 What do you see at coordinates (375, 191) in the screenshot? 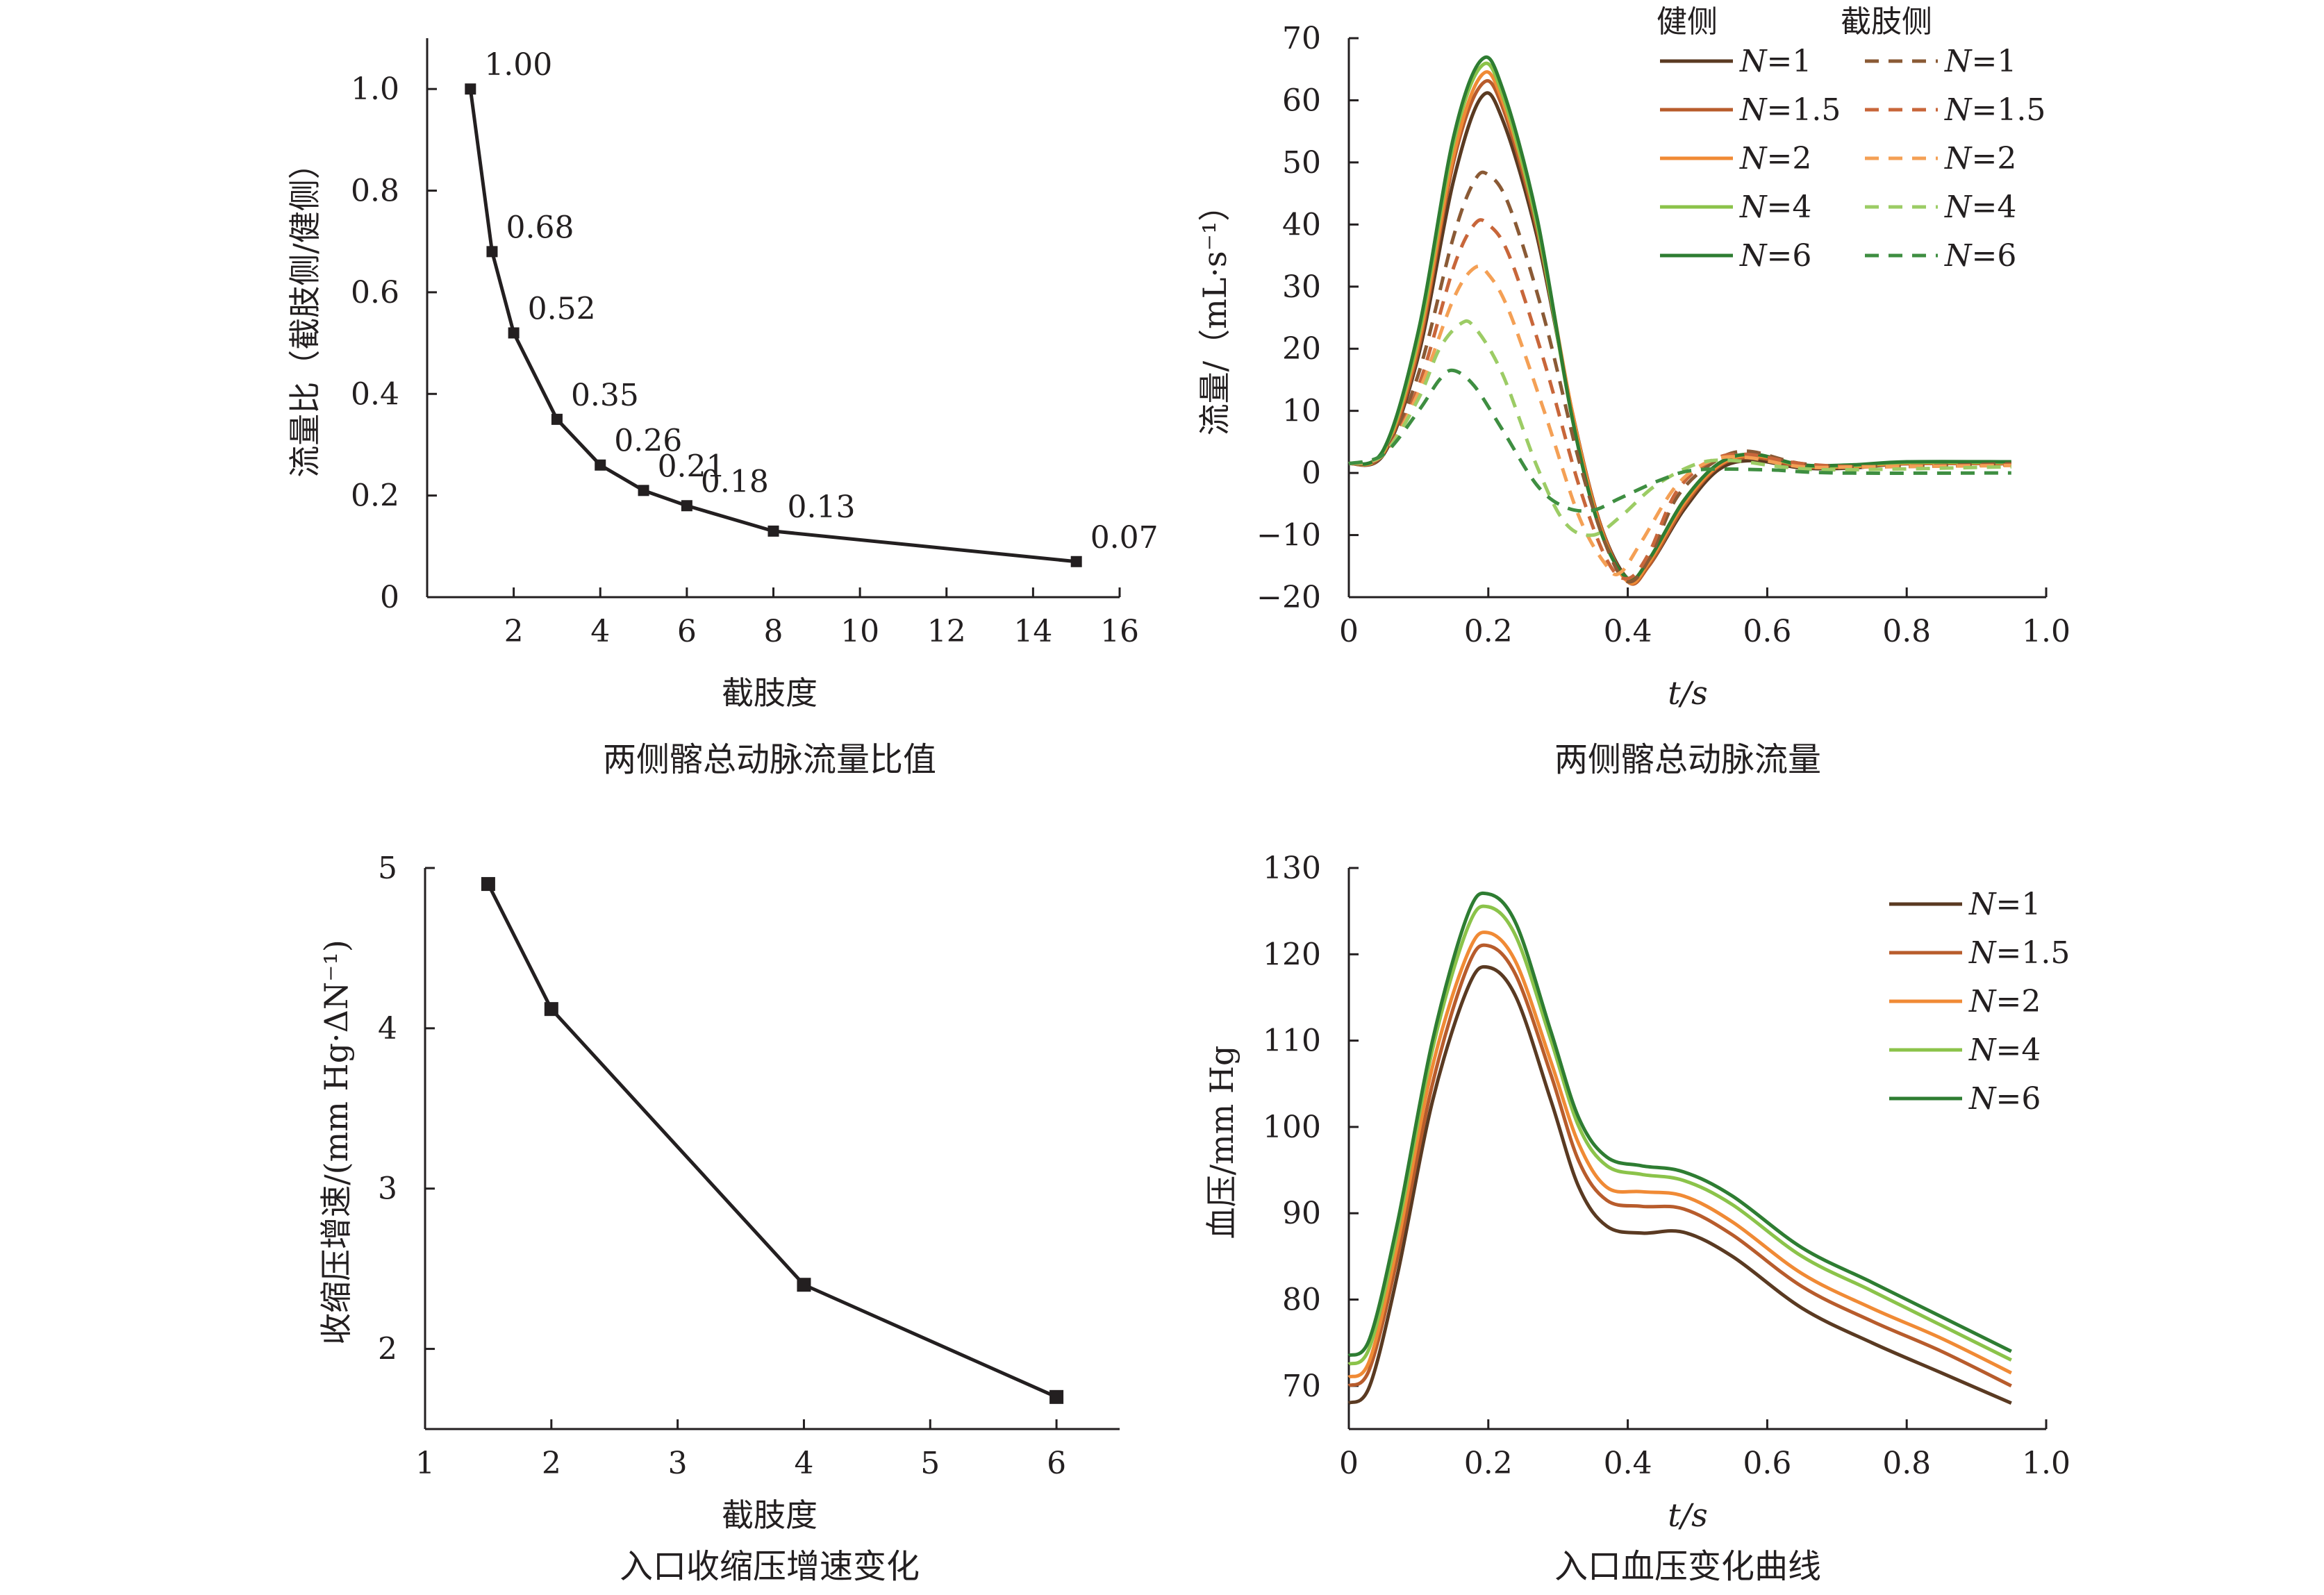
I see `y-tick-label-ratio: 0.8` at bounding box center [375, 191].